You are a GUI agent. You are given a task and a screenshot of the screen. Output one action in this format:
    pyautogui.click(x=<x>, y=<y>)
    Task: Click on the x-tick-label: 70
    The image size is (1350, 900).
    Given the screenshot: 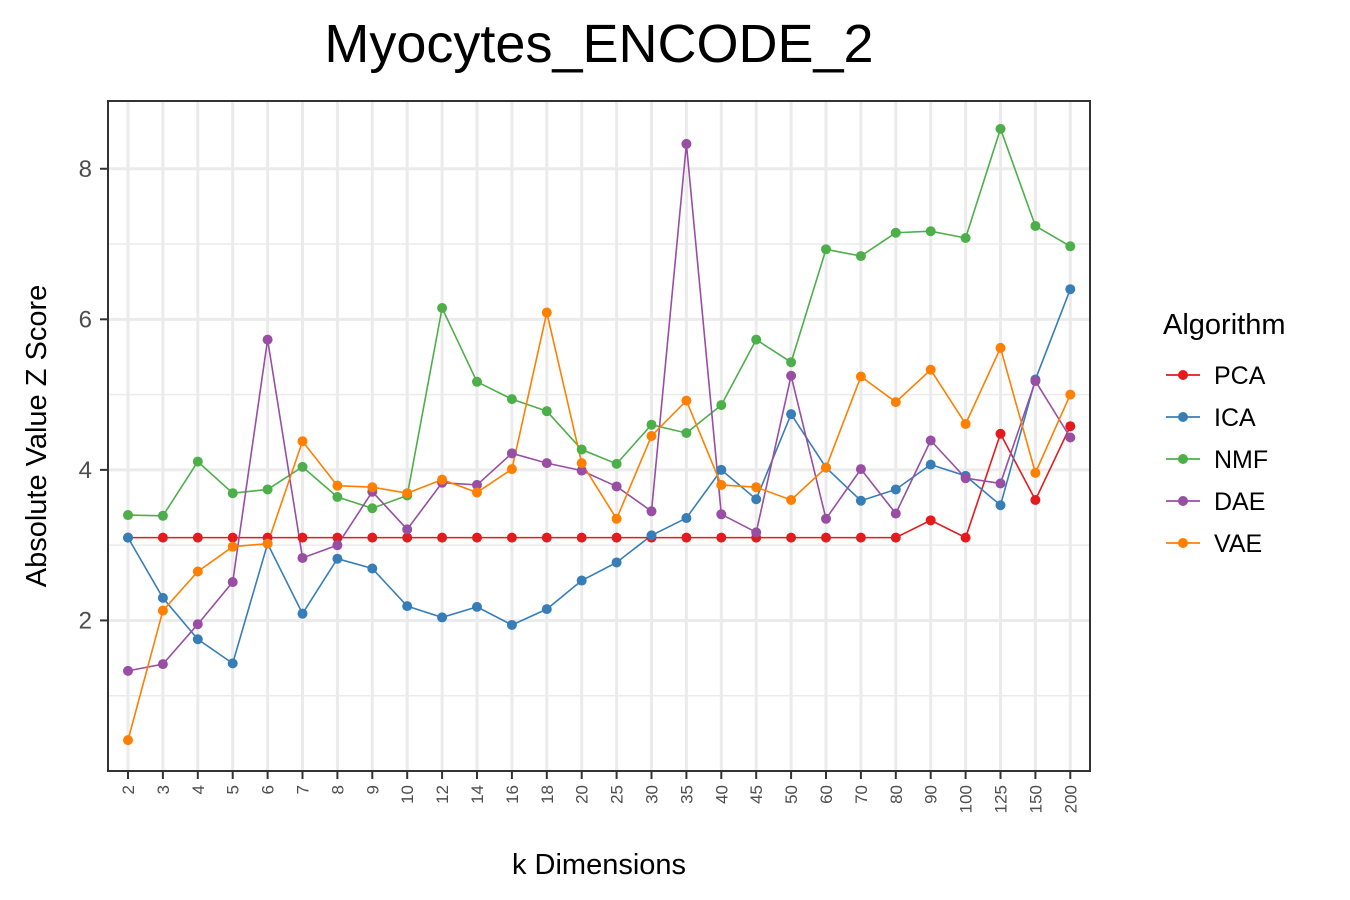 What is the action you would take?
    pyautogui.click(x=861, y=794)
    